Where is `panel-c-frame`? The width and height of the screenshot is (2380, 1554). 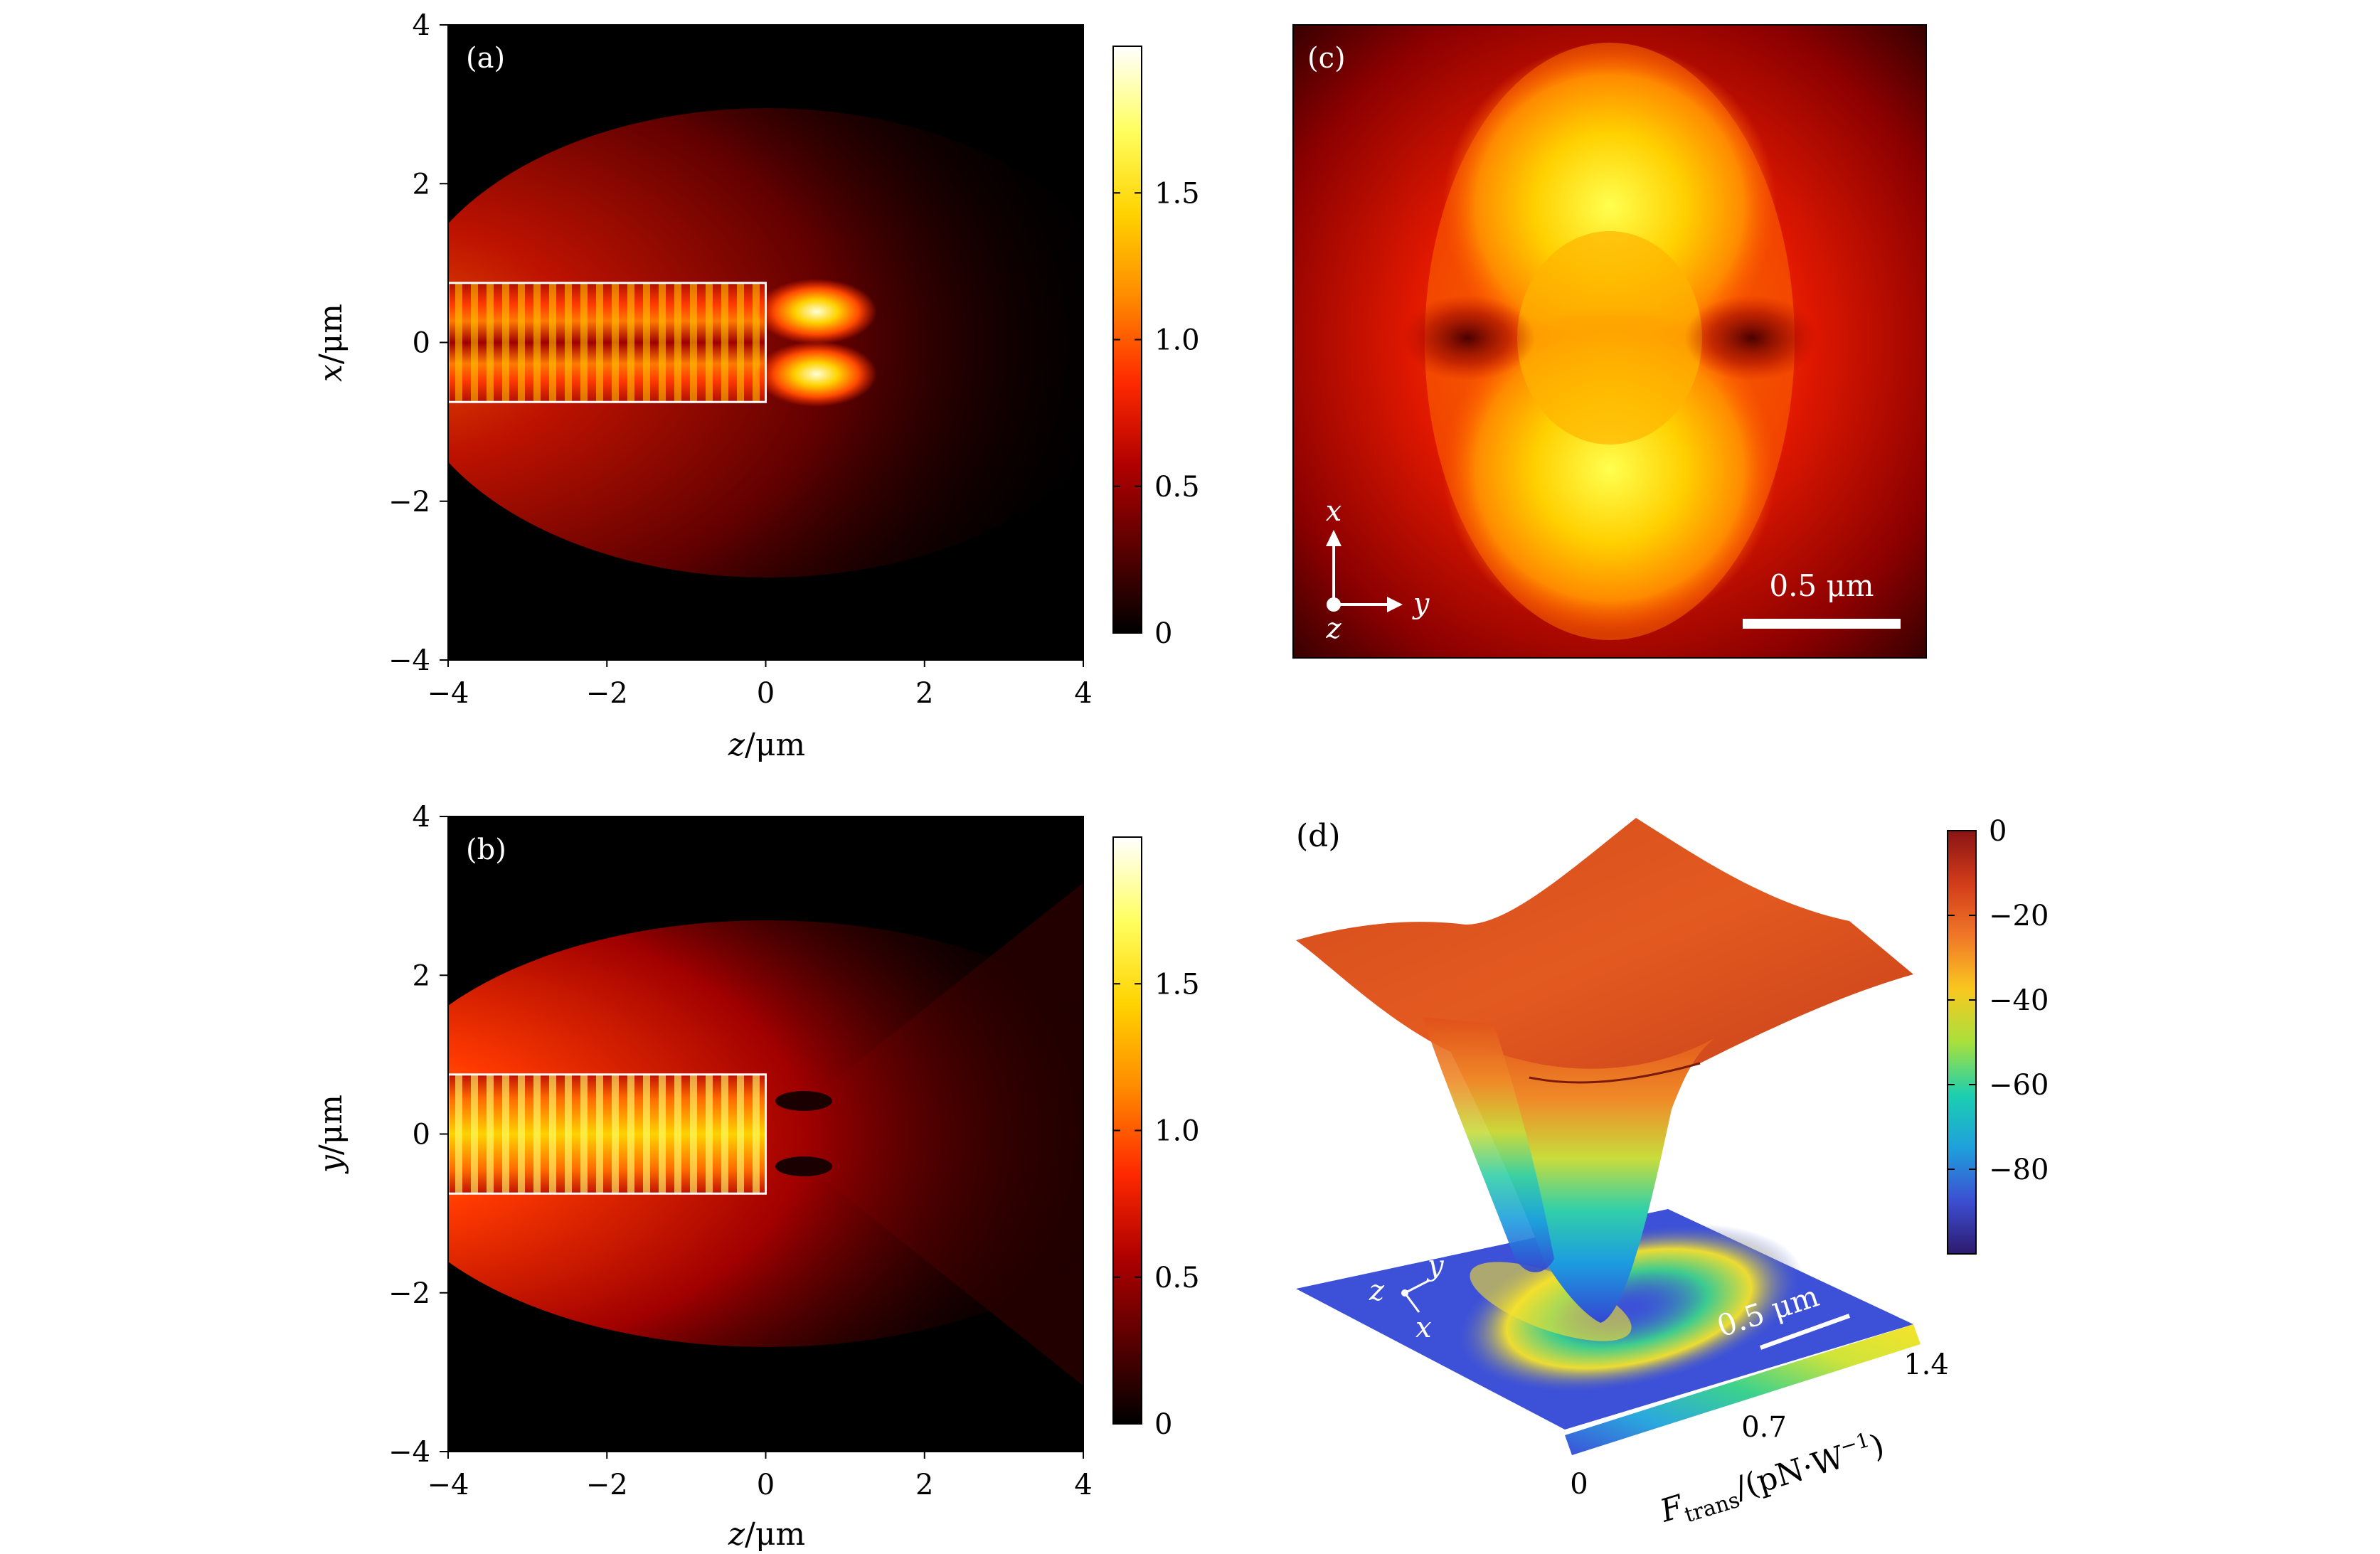 panel-c-frame is located at coordinates (1609, 342).